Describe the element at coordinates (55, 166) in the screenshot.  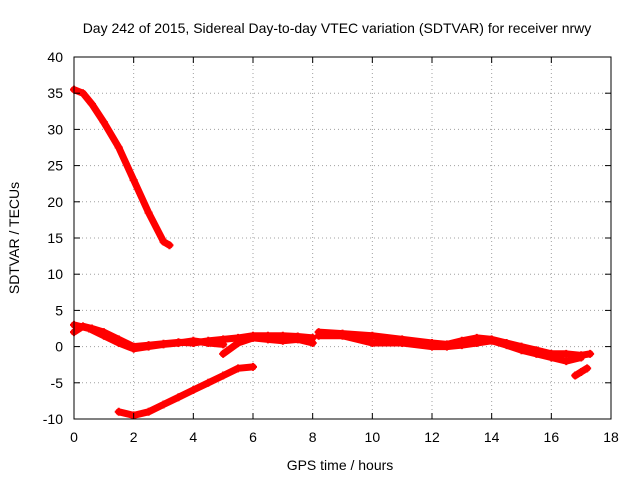
I see `y-tick-label: 25` at that location.